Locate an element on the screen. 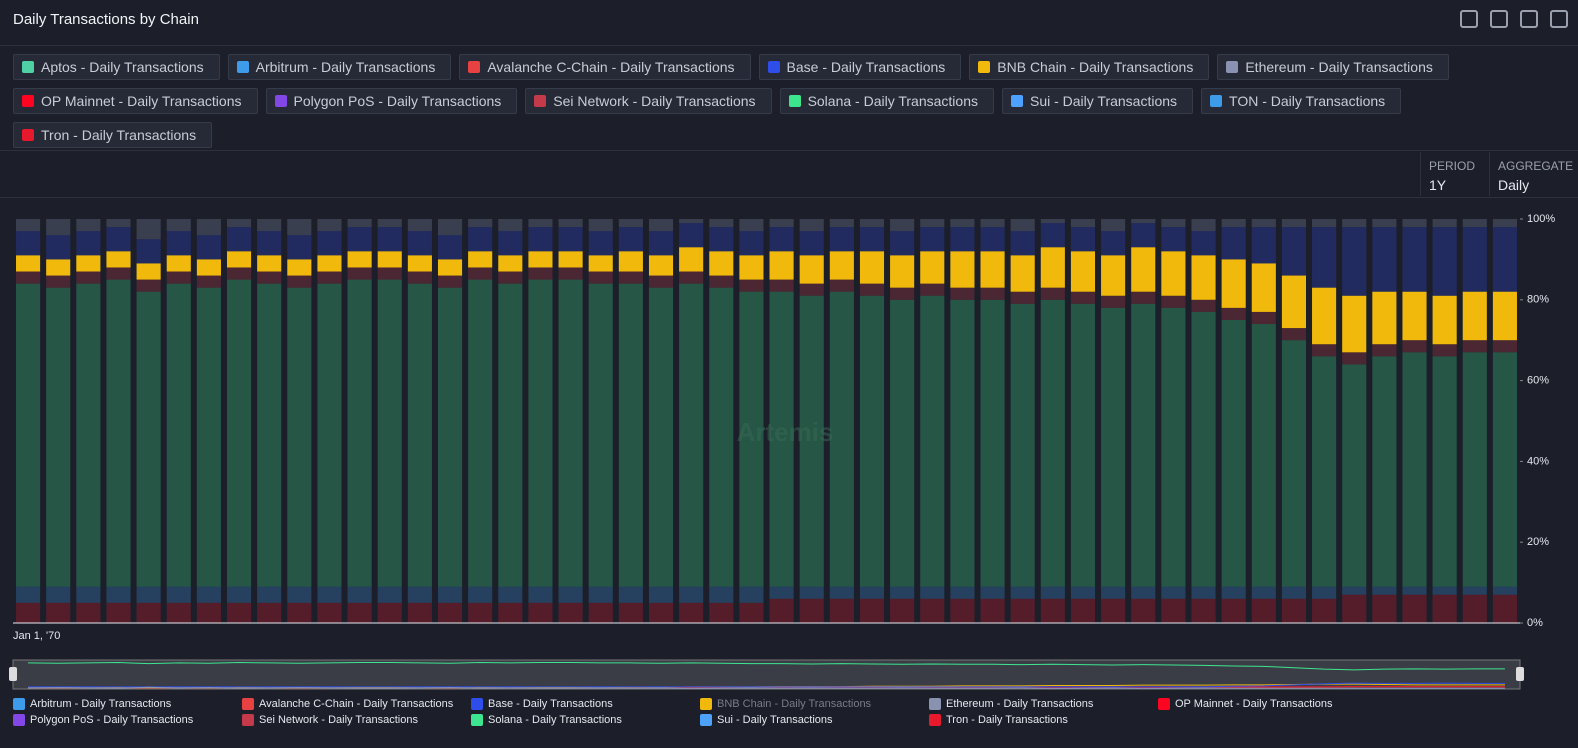 The image size is (1578, 748). filter-chip: Sei Network - Daily Transactions is located at coordinates (648, 101).